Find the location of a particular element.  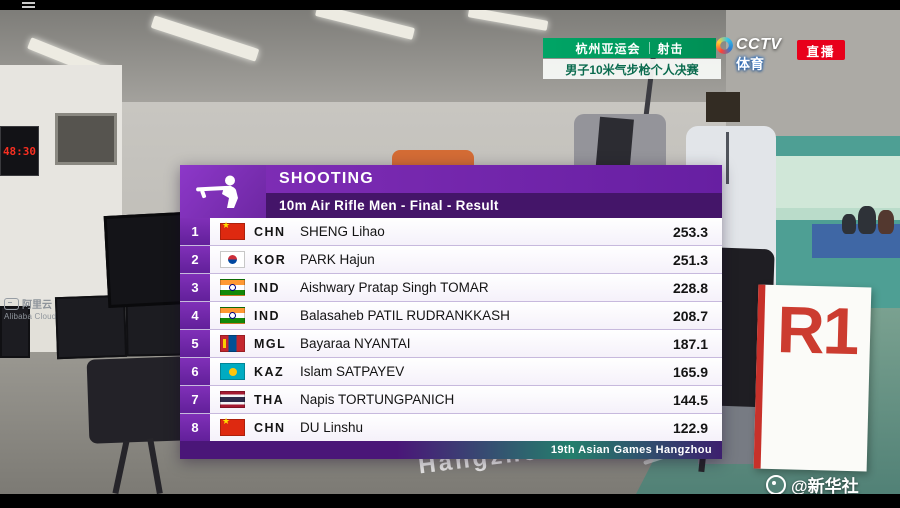

result-row: 1 CHN SHENG Lihao 253.3 is located at coordinates (451, 232).